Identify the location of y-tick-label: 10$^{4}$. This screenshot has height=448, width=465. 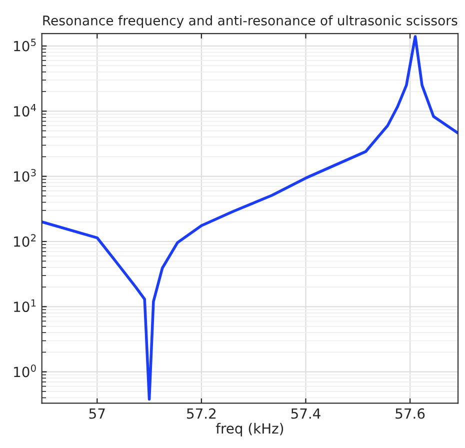
(25, 110).